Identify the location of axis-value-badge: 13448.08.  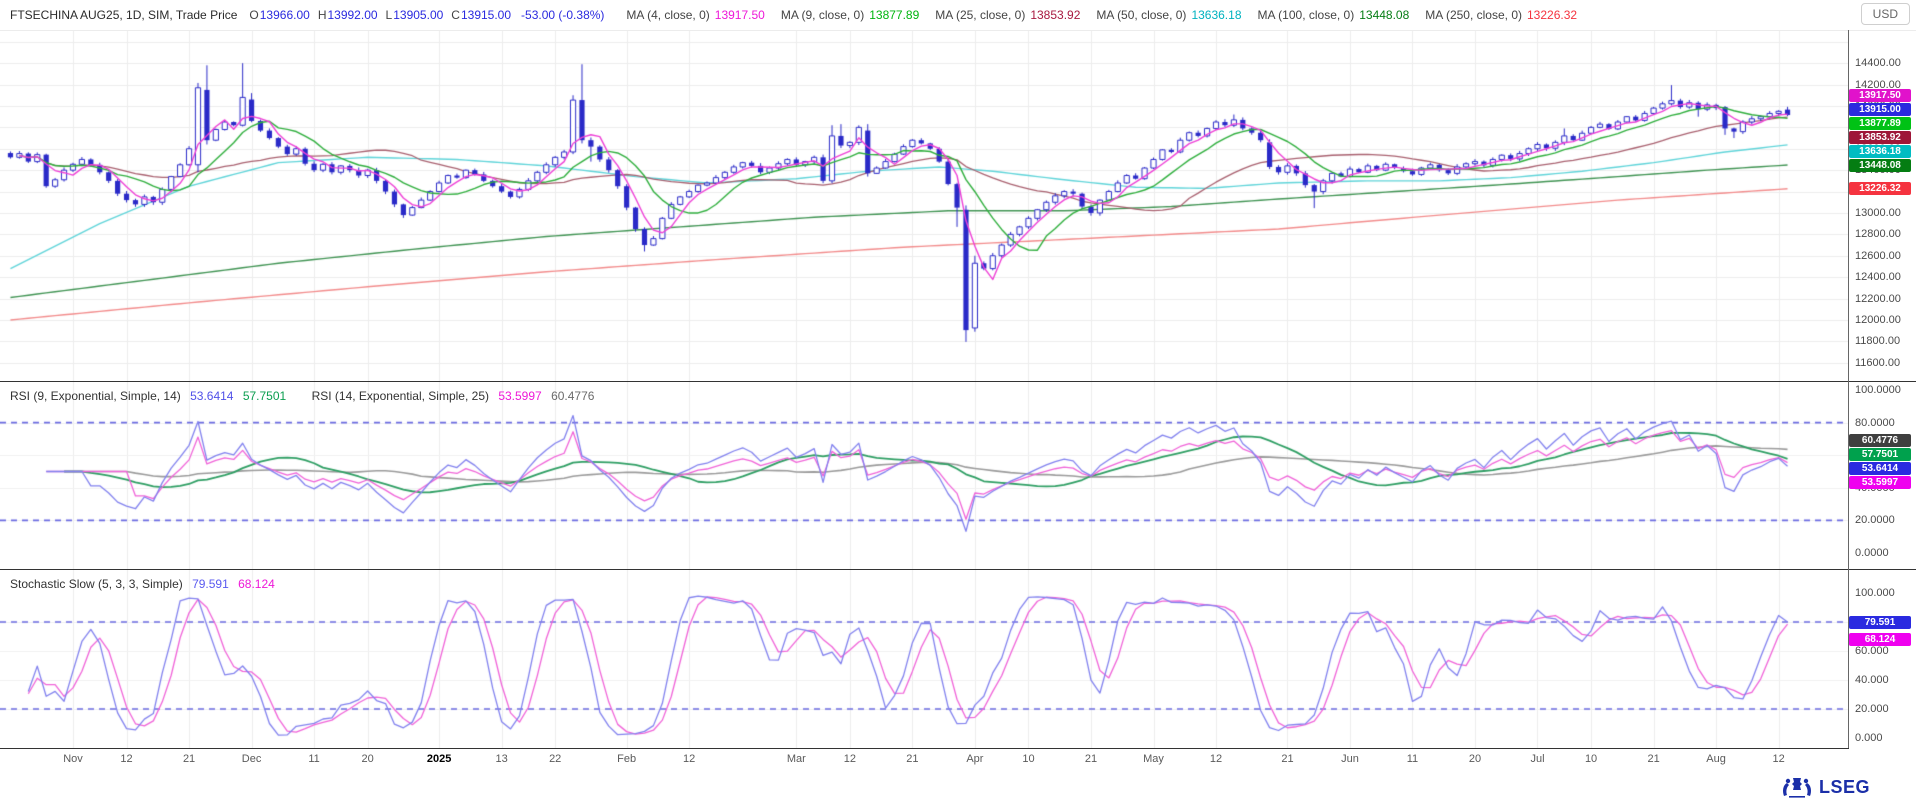
(1880, 165).